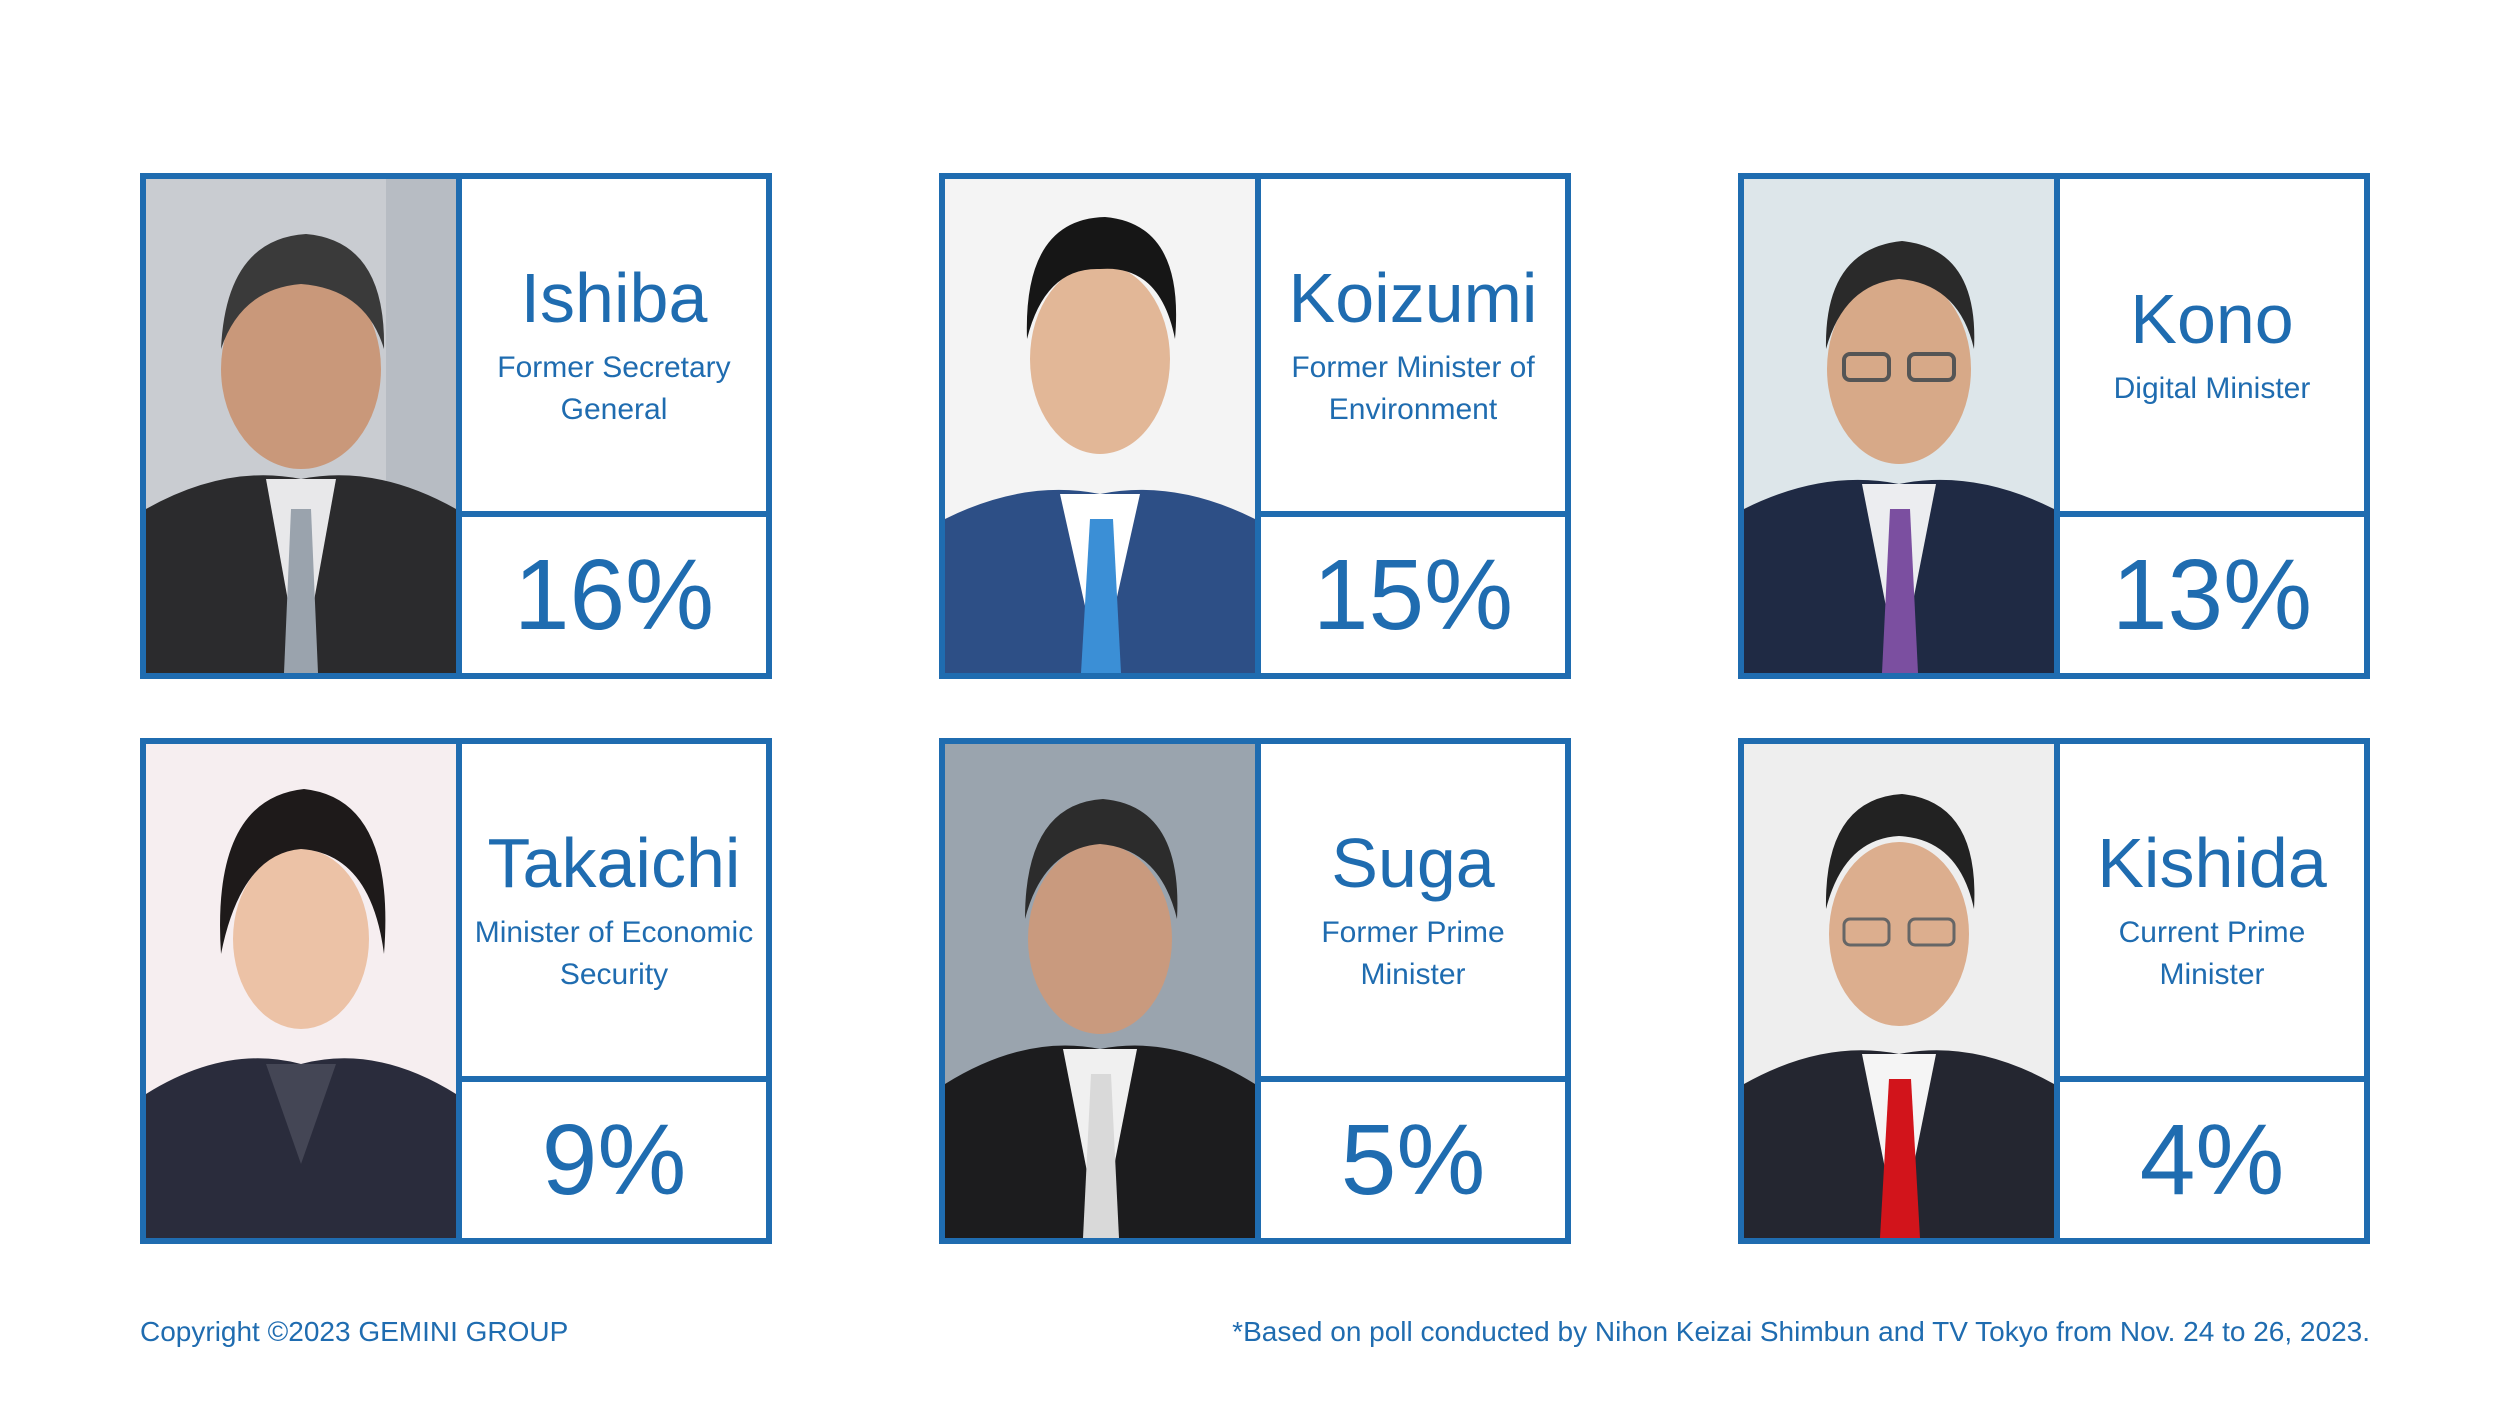 The width and height of the screenshot is (2500, 1406). What do you see at coordinates (2212, 913) in the screenshot?
I see `name-box: Kishida Current Prime Minister` at bounding box center [2212, 913].